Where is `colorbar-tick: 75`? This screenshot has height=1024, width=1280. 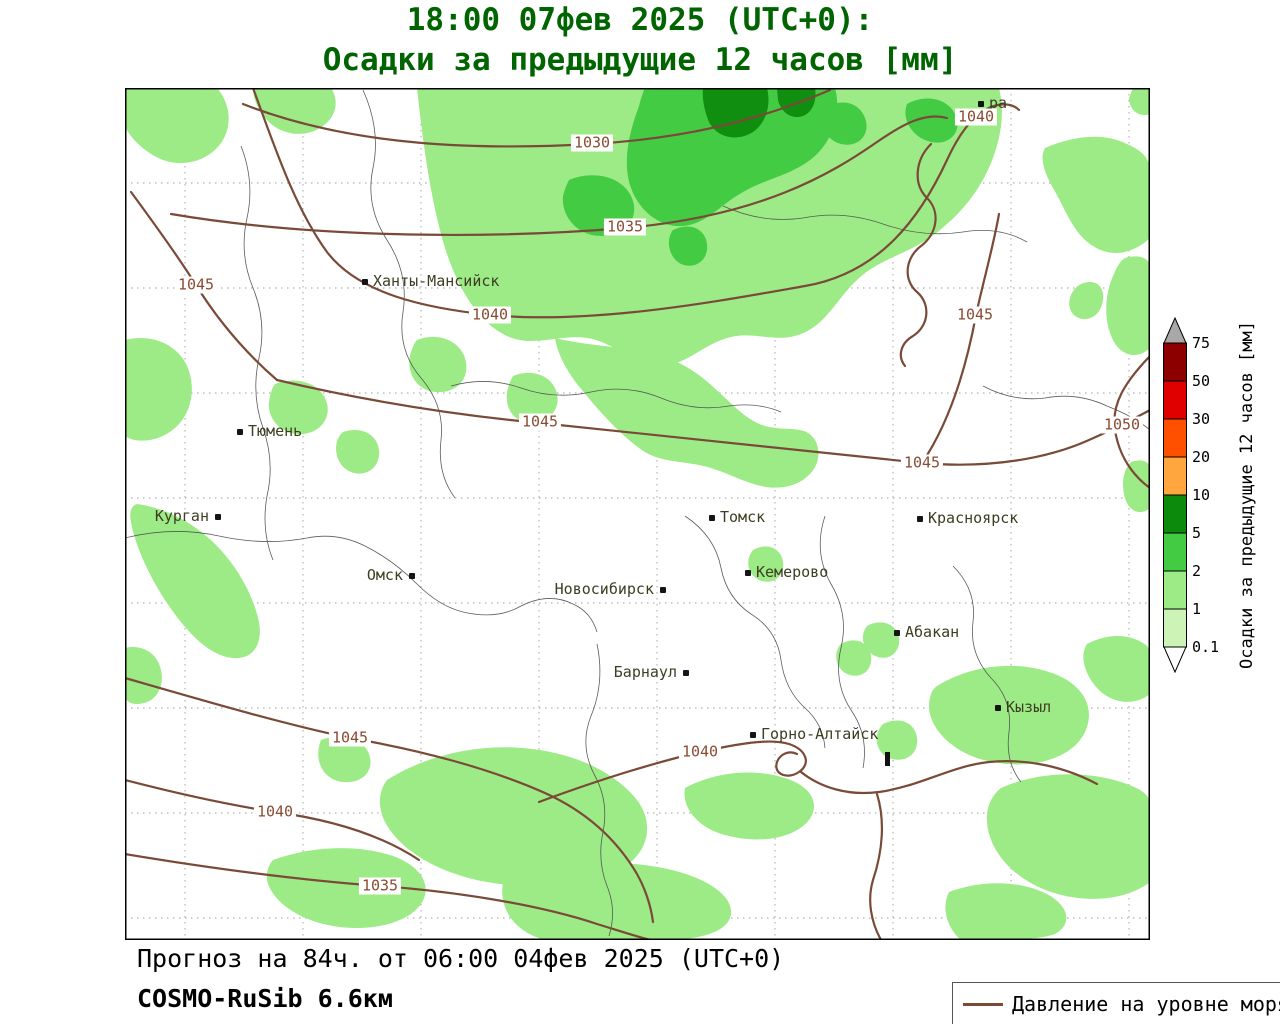 colorbar-tick: 75 is located at coordinates (1201, 343).